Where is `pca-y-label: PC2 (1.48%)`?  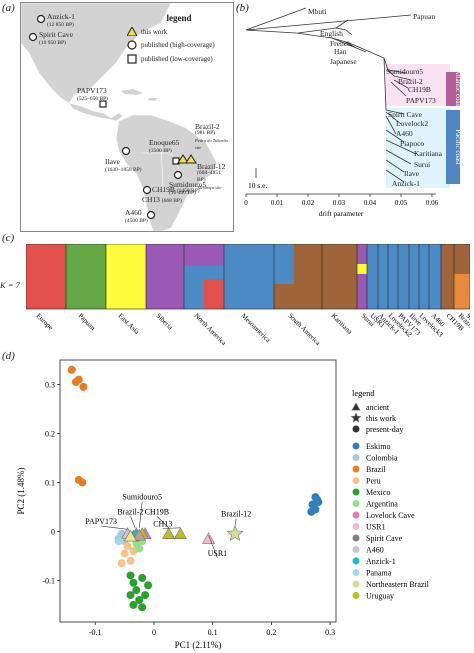 pca-y-label: PC2 (1.48%) is located at coordinates (21, 490).